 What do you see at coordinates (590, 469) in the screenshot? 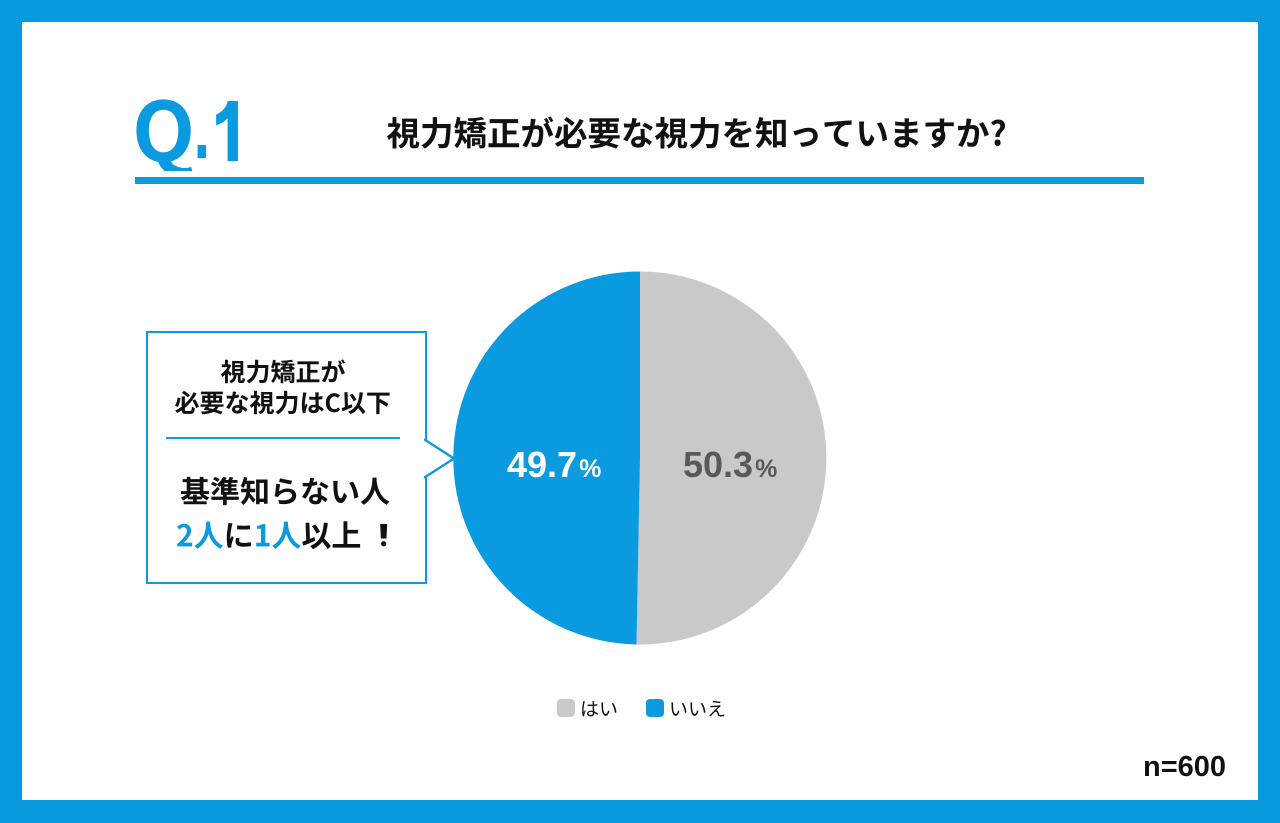
I see `pie-value-no-percent-sign: %` at bounding box center [590, 469].